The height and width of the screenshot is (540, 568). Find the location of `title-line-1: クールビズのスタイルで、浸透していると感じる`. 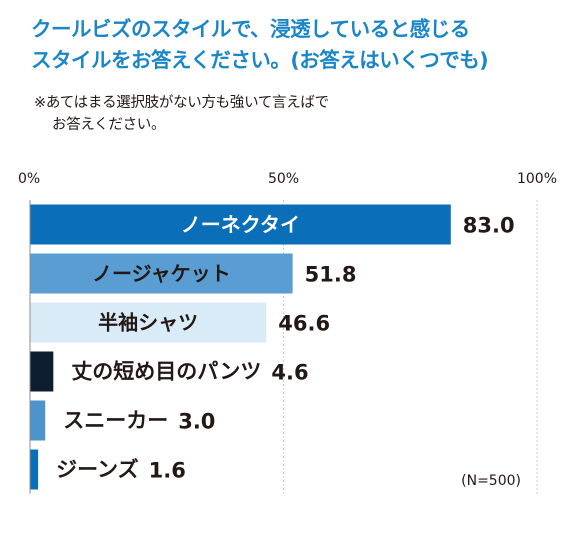

title-line-1: クールビズのスタイルで、浸透していると感じる is located at coordinates (250, 29).